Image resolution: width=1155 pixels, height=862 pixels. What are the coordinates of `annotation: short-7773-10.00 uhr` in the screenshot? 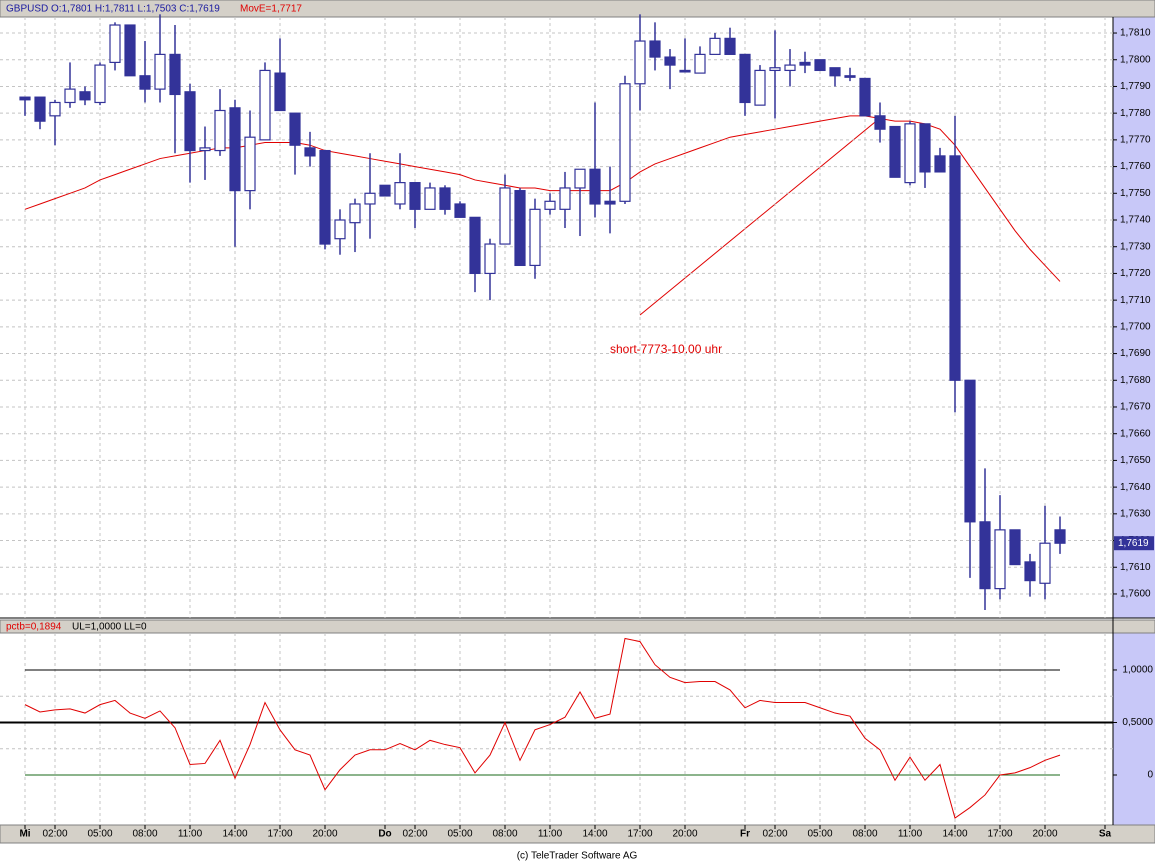 It's located at (666, 349).